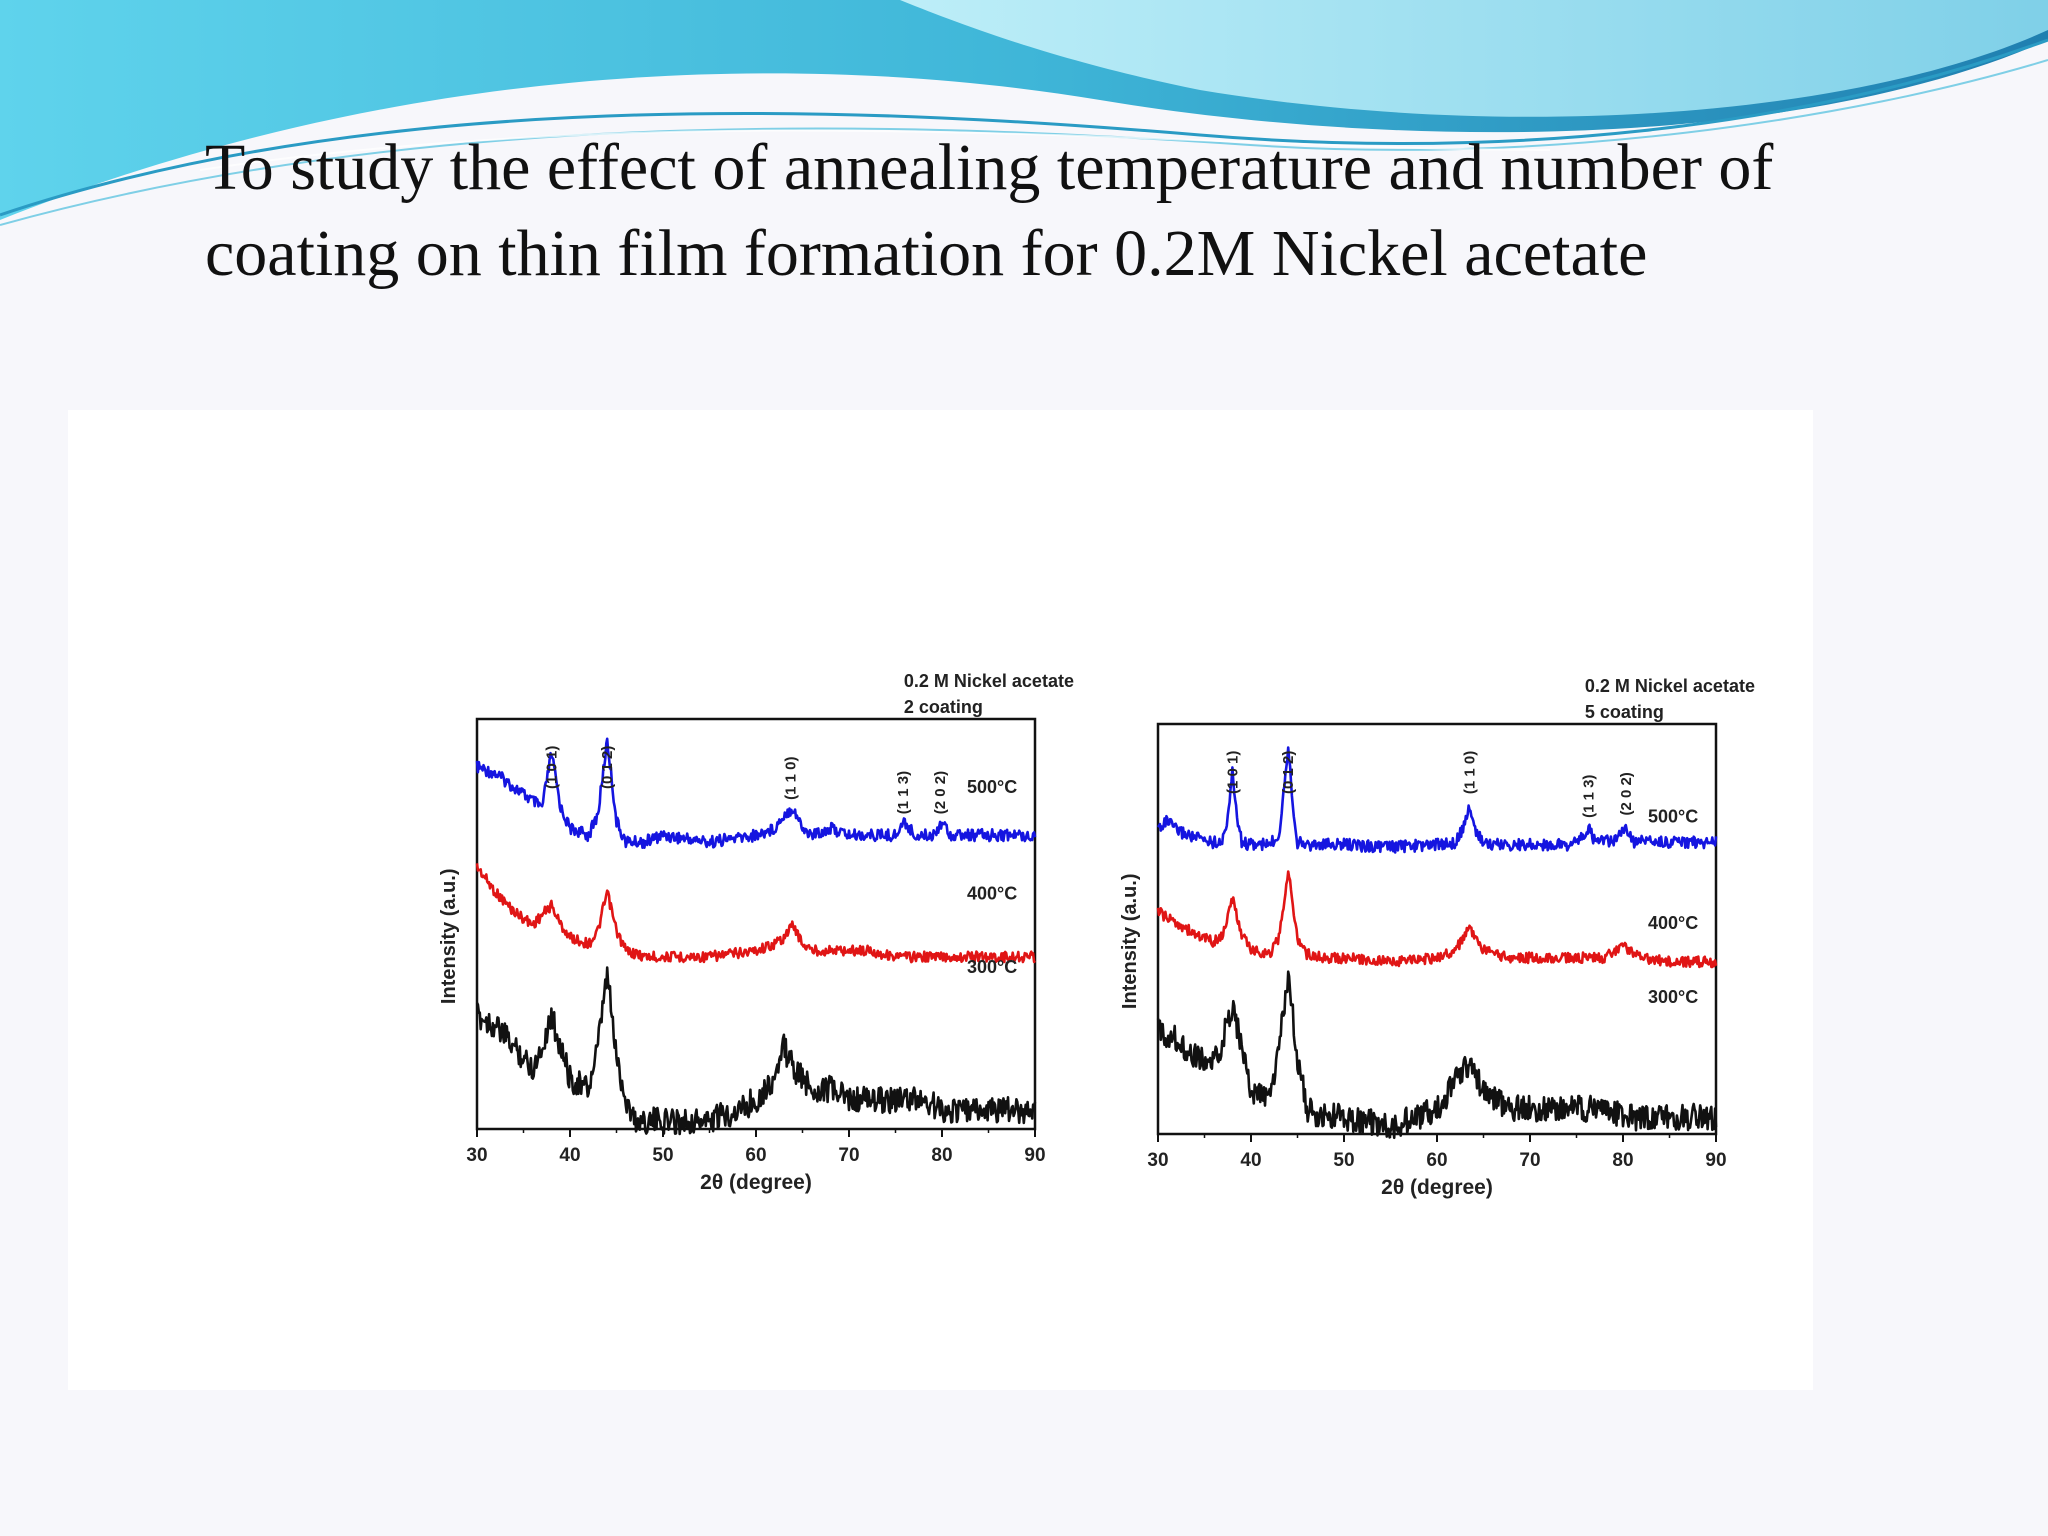 This screenshot has height=1536, width=2048. What do you see at coordinates (943, 707) in the screenshot?
I see `chart-annotation-line: 2 coating` at bounding box center [943, 707].